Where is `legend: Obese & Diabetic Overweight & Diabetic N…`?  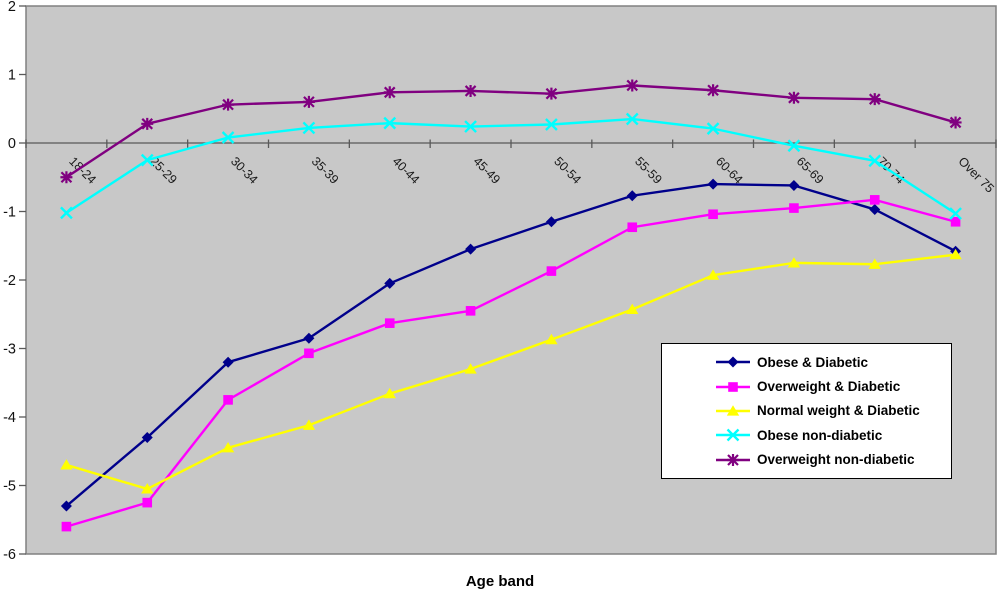 legend: Obese & Diabetic Overweight & Diabetic N… is located at coordinates (806, 411).